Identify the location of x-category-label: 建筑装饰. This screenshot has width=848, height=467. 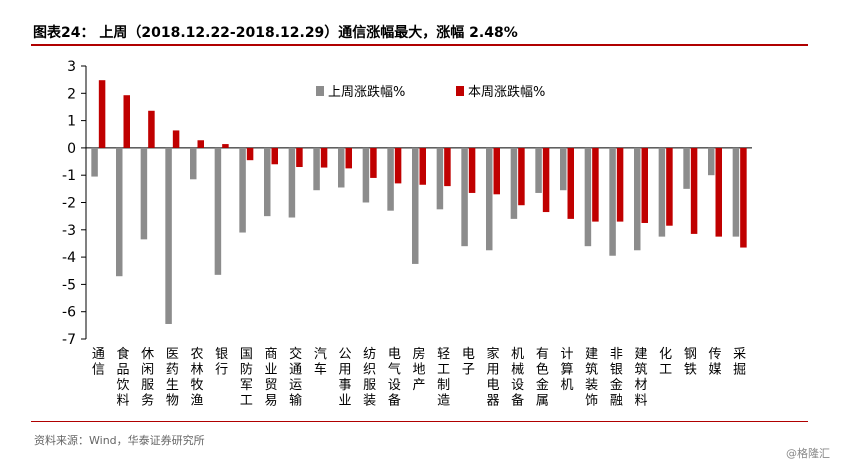
(591, 378).